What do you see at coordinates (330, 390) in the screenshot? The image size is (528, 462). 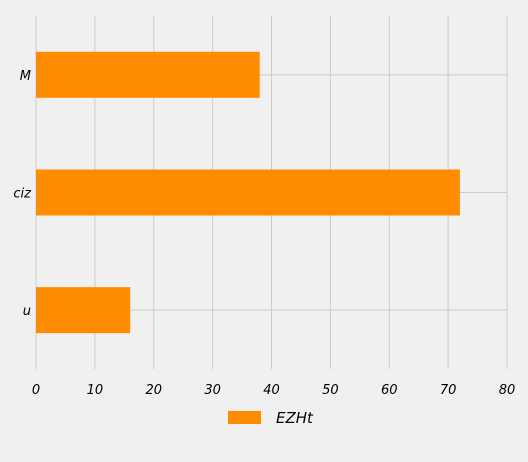 I see `x-tick-label-5: 50` at bounding box center [330, 390].